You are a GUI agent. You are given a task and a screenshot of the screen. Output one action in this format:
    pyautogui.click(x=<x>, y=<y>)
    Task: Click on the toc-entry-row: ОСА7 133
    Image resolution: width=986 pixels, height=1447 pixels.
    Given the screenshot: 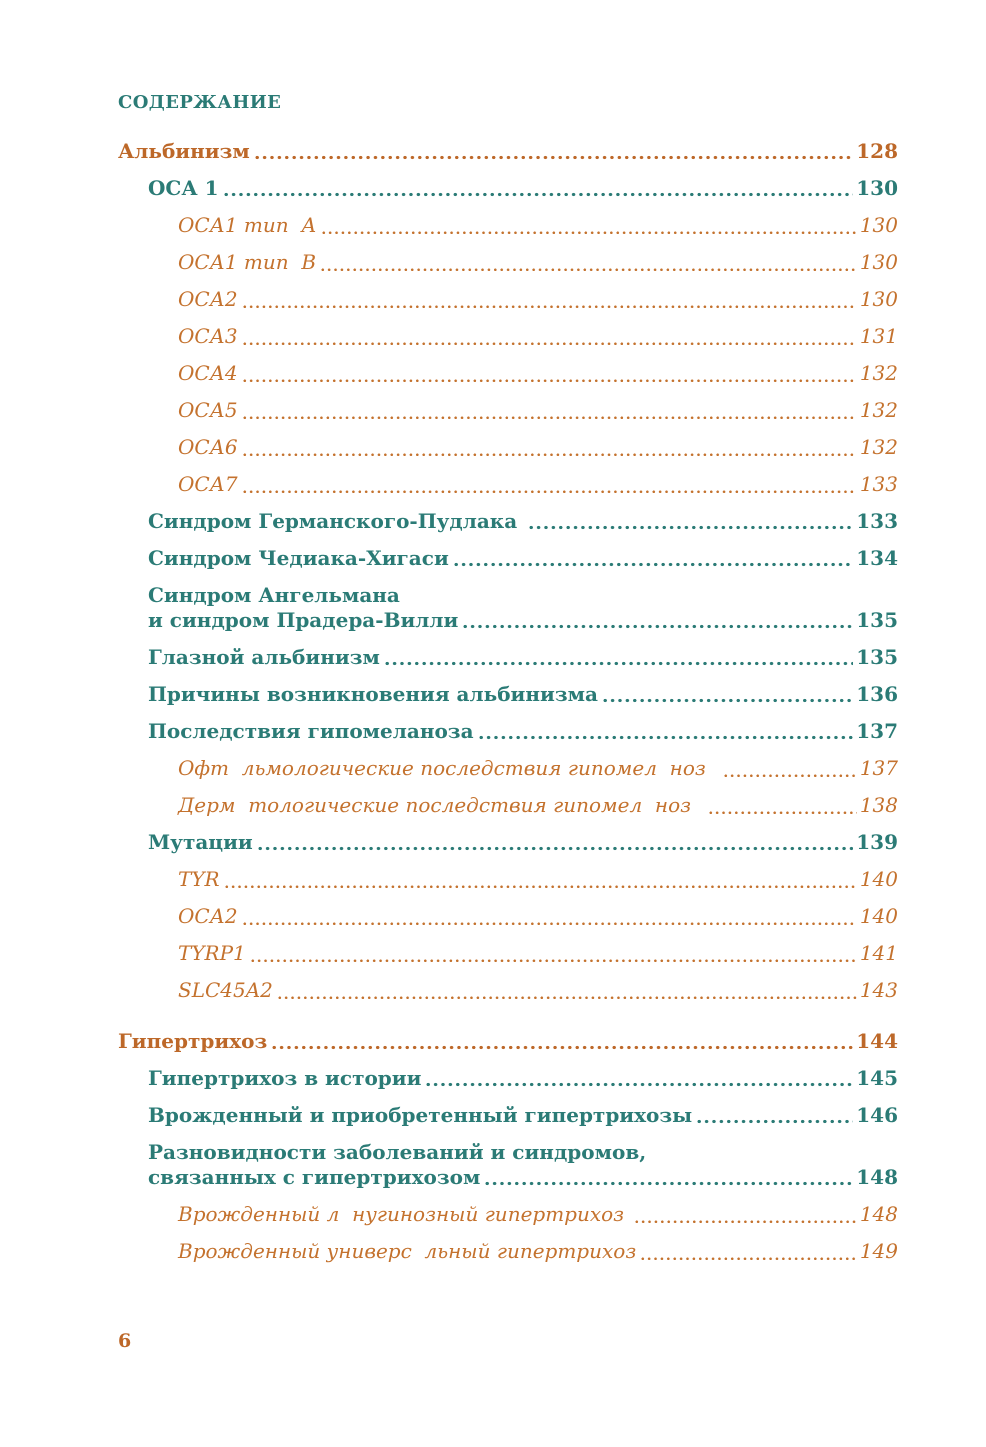 What is the action you would take?
    pyautogui.click(x=538, y=484)
    